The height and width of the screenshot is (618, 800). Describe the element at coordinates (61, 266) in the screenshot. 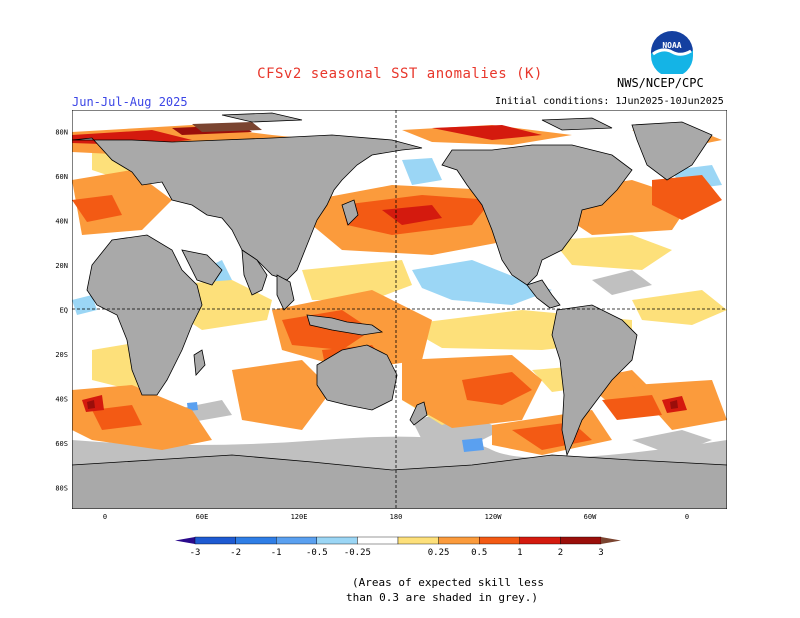

I see `lat-label: 20N` at that location.